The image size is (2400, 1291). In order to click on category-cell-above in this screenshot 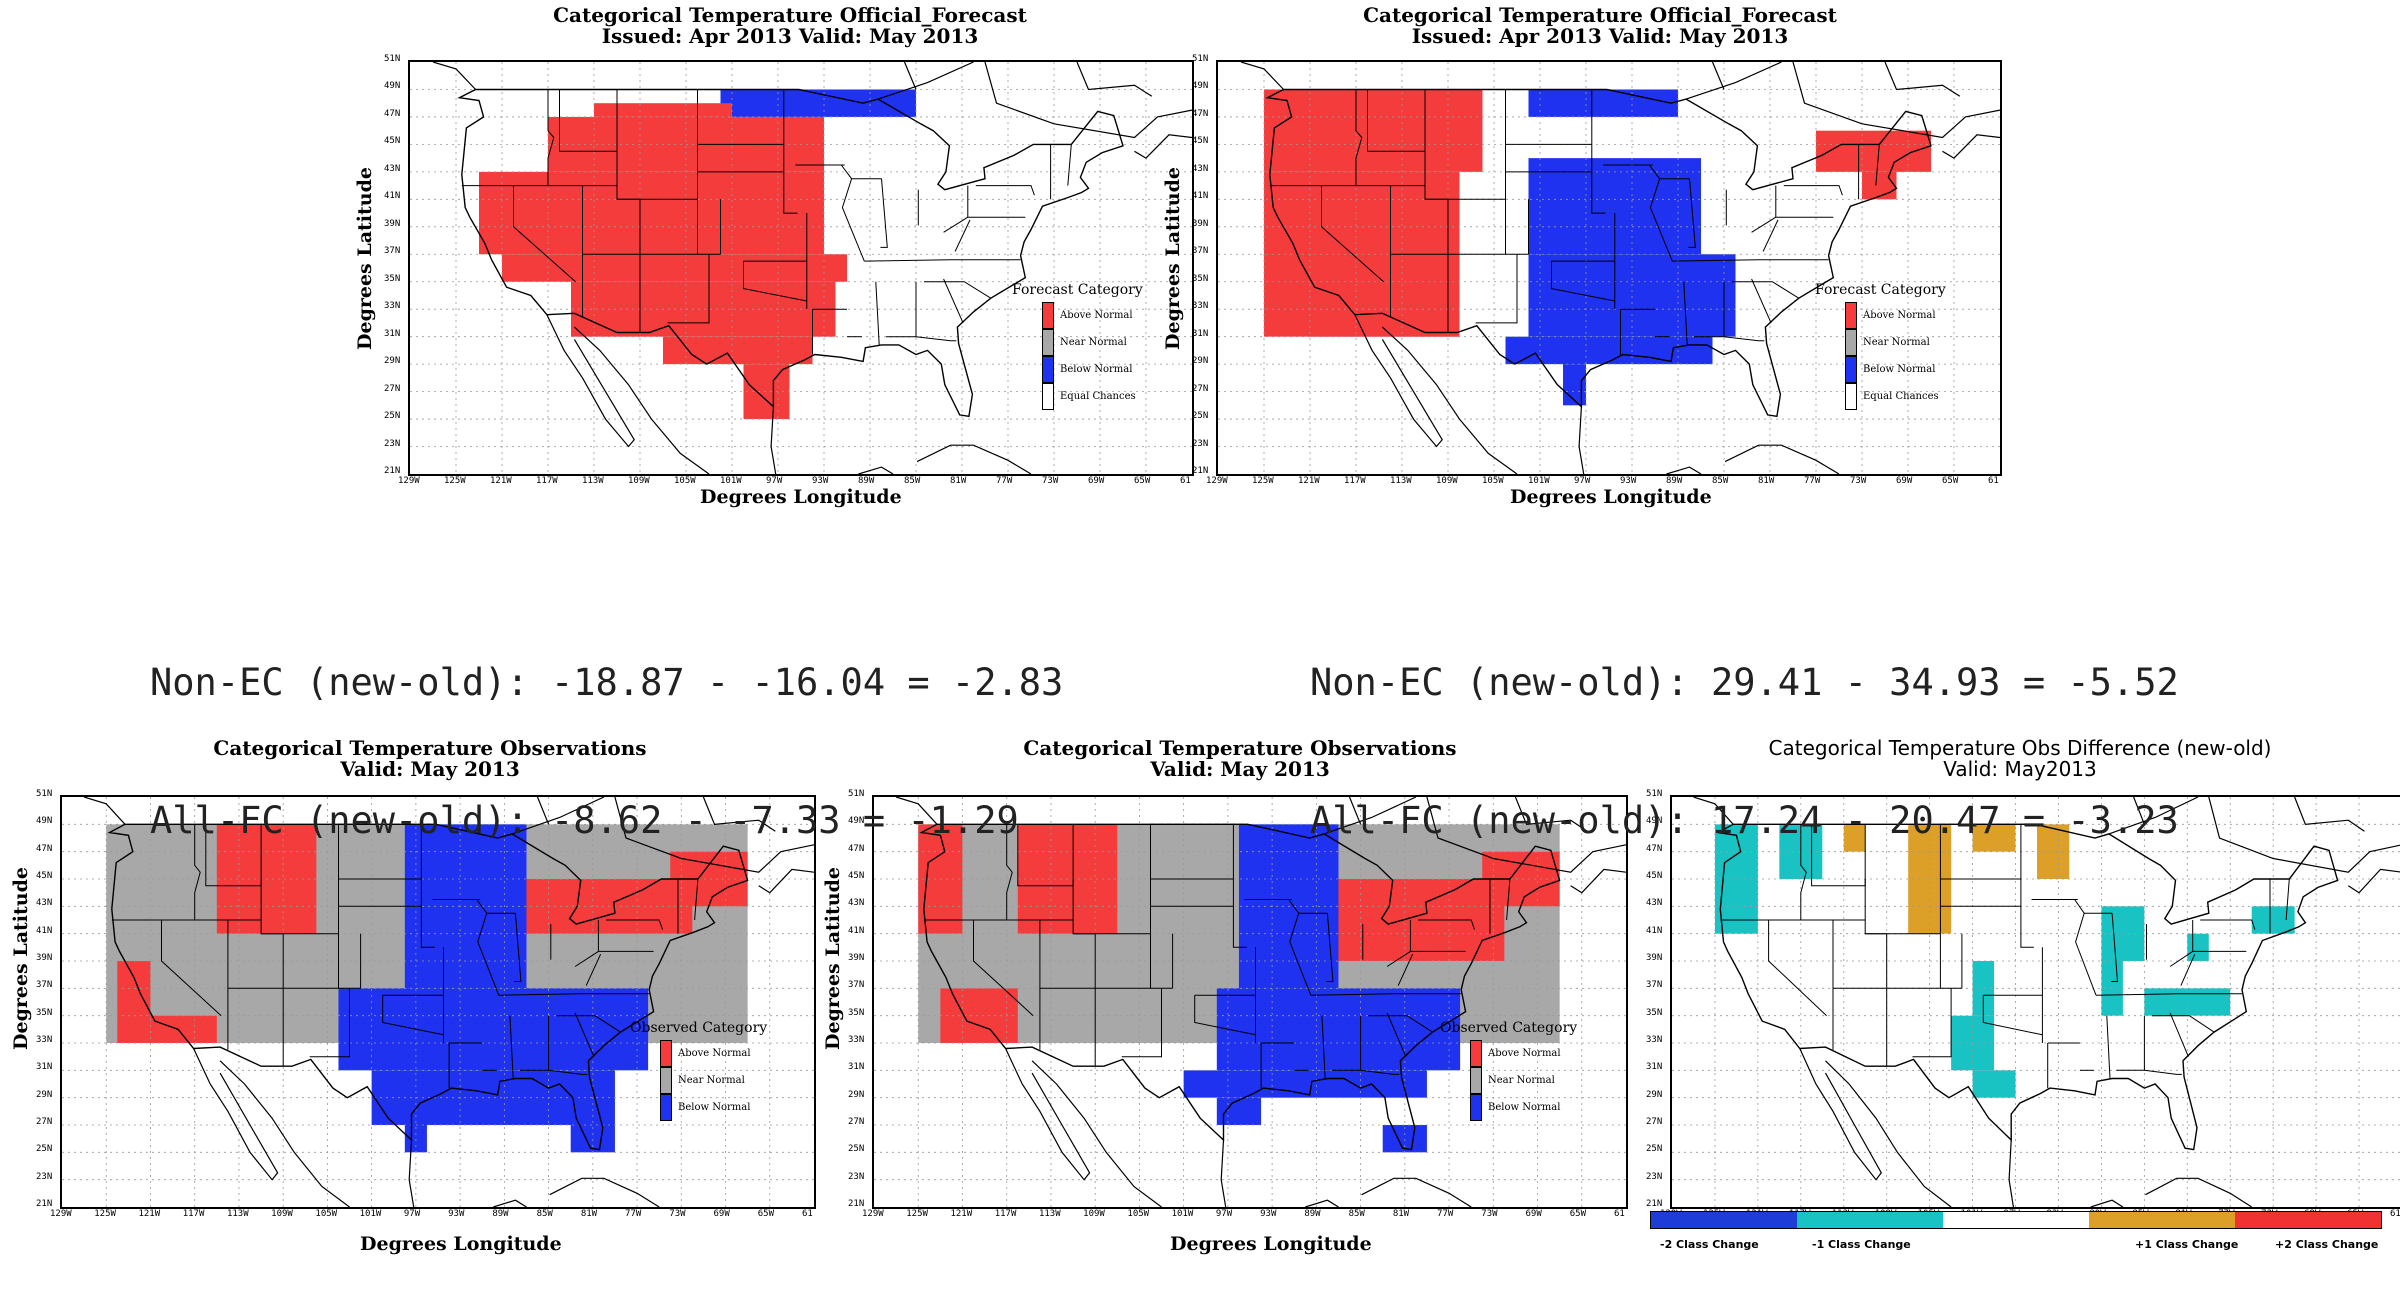, I will do `click(183, 1029)`.